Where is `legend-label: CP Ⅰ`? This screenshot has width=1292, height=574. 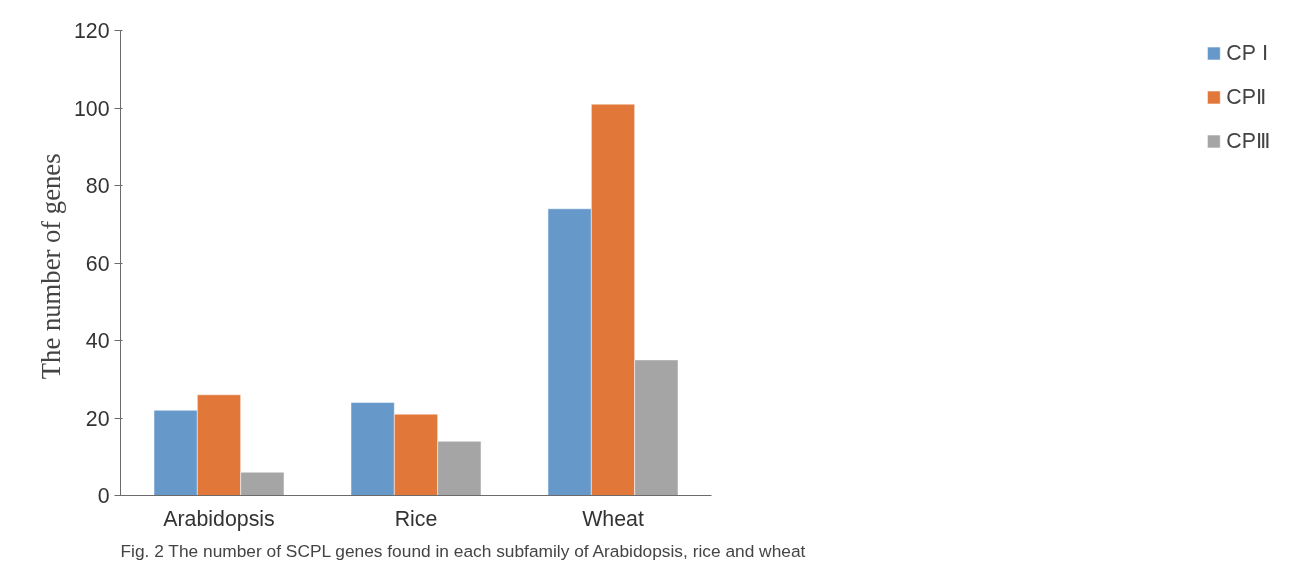
legend-label: CP Ⅰ is located at coordinates (1247, 53).